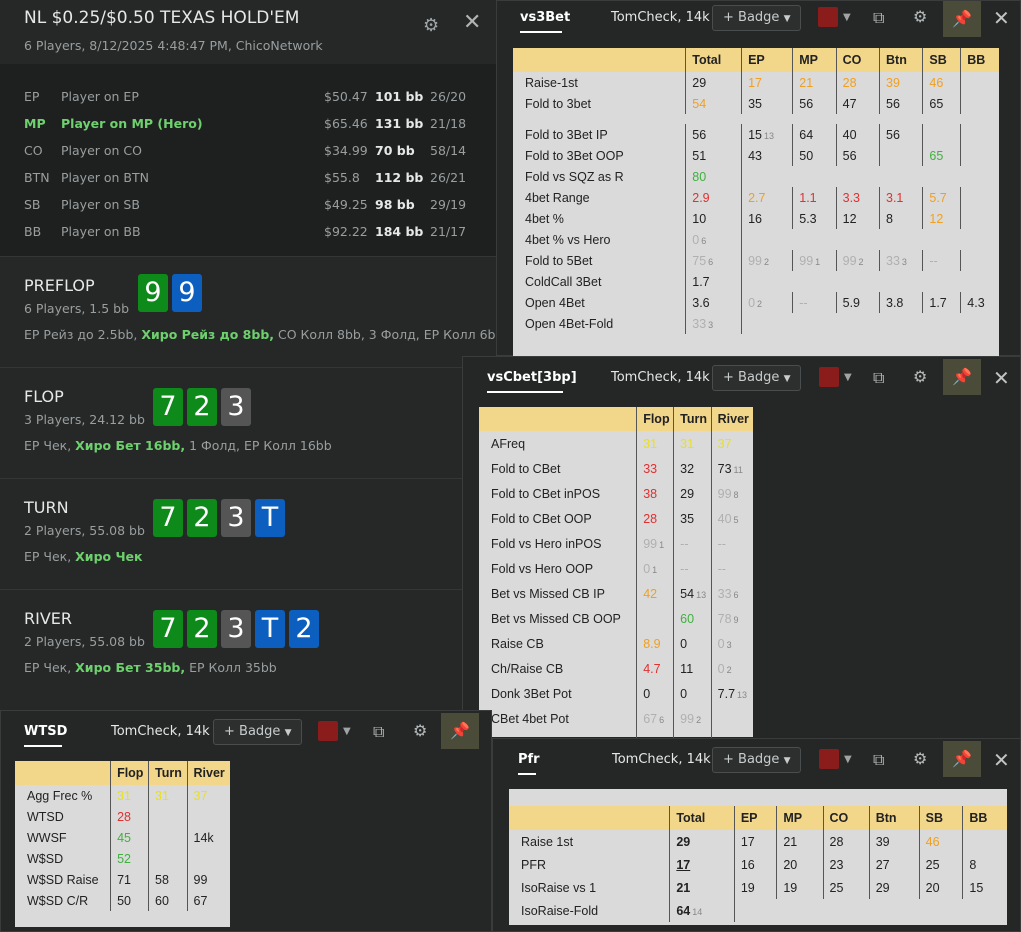 This screenshot has width=1021, height=932. I want to click on stat-value: 3.1, so click(900, 197).